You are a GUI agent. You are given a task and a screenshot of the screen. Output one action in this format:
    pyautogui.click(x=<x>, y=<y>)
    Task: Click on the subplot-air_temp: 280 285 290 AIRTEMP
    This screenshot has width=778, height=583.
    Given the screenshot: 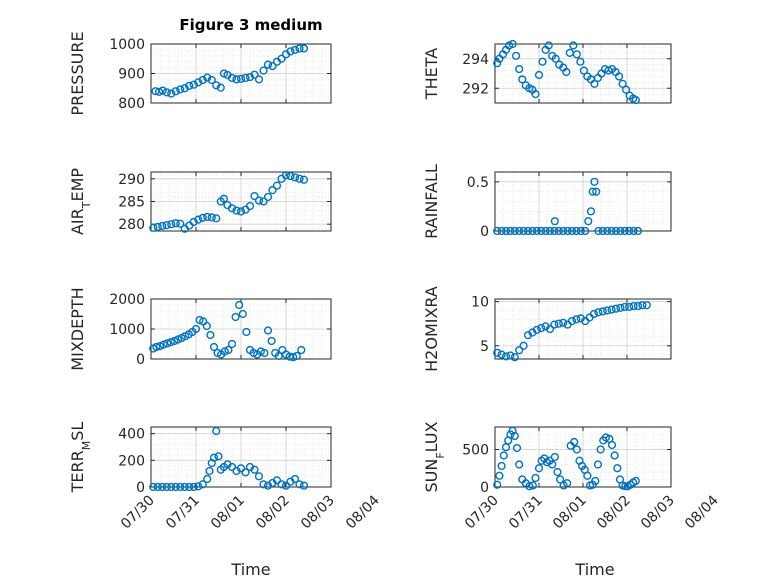 What is the action you would take?
    pyautogui.click(x=200, y=201)
    